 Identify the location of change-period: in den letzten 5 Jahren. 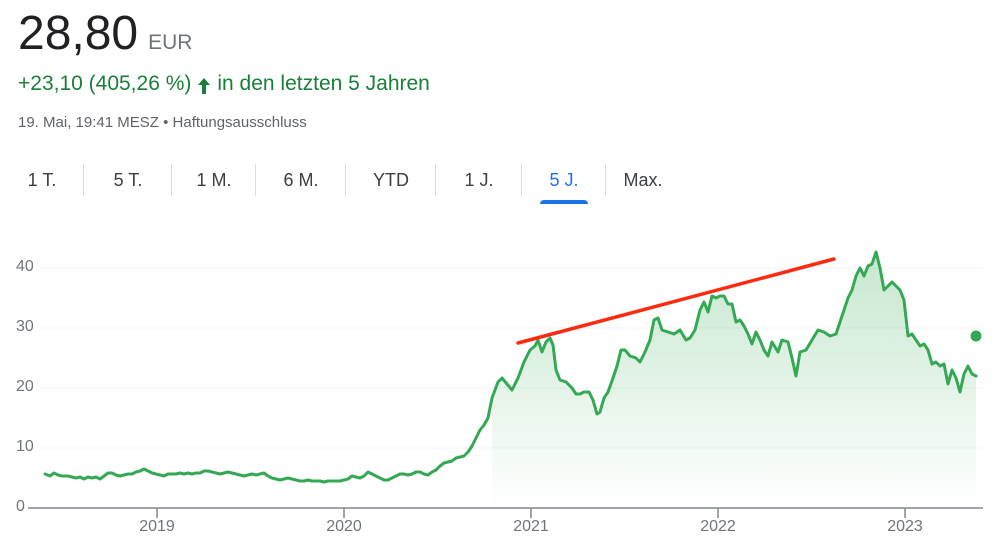
(323, 83).